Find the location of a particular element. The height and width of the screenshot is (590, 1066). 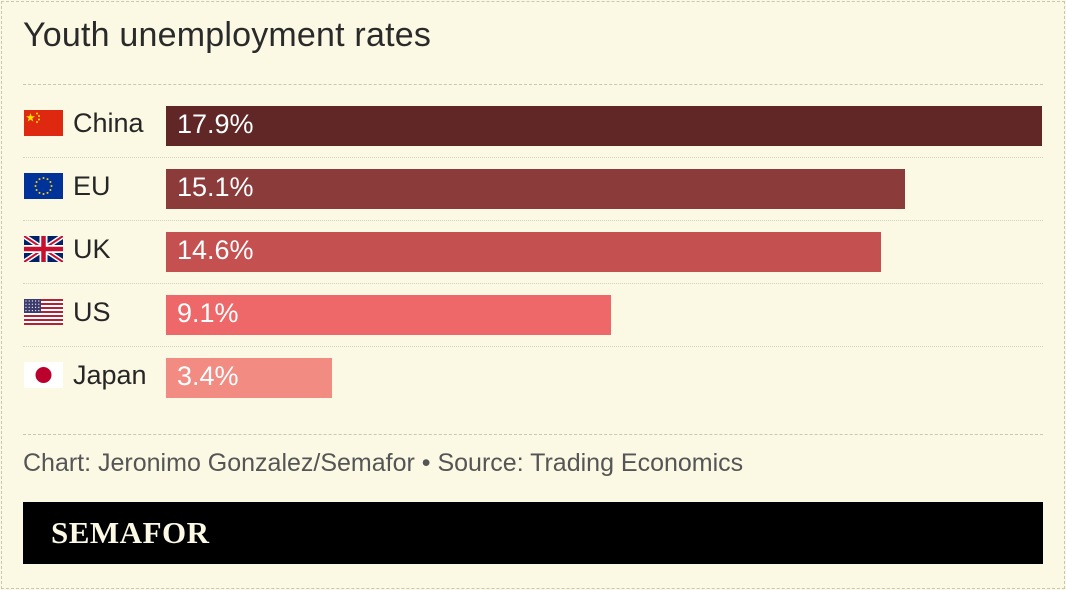

brand-bar: SEMAFOR is located at coordinates (533, 533).